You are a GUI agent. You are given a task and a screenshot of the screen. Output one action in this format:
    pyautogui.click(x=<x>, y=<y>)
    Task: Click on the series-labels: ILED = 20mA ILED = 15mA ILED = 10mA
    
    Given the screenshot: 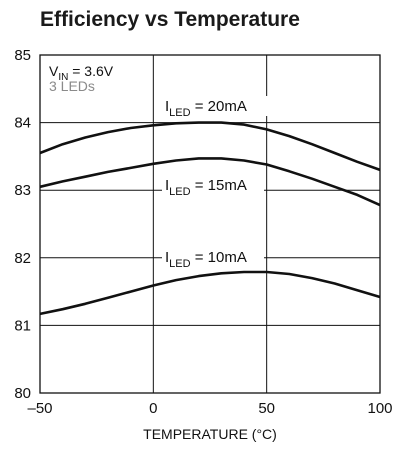 What is the action you would take?
    pyautogui.click(x=217, y=183)
    